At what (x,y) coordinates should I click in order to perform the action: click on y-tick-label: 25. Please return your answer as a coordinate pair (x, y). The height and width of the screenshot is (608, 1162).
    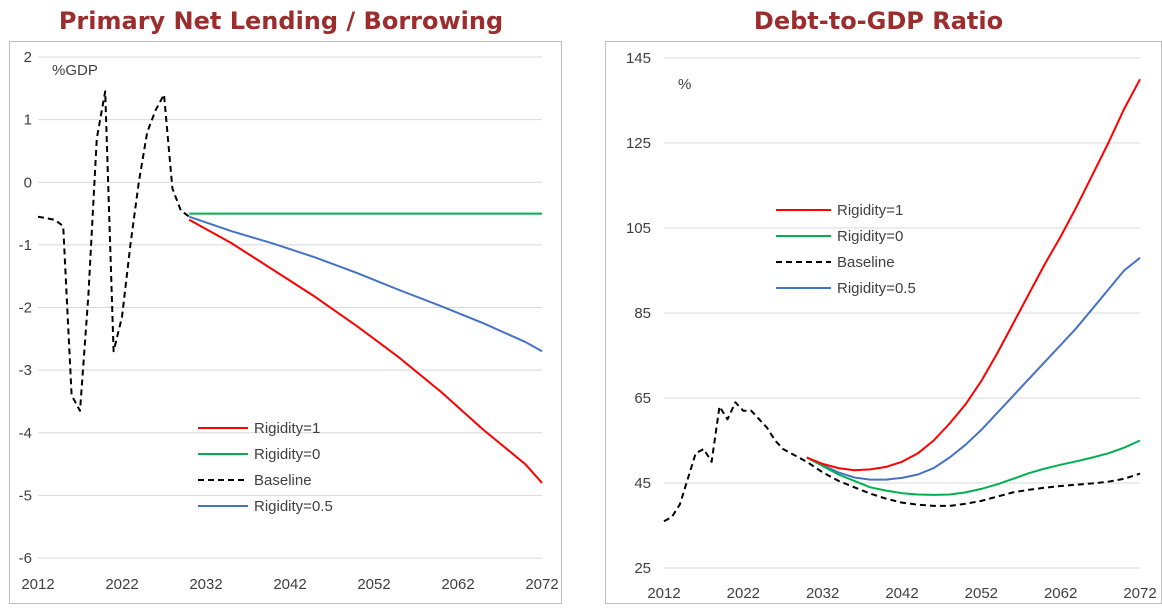
    Looking at the image, I should click on (642, 568).